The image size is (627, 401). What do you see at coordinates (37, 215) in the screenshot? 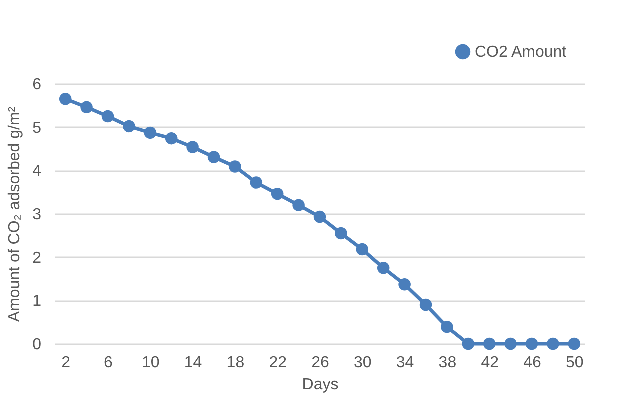
I see `y-tick-label: 3` at bounding box center [37, 215].